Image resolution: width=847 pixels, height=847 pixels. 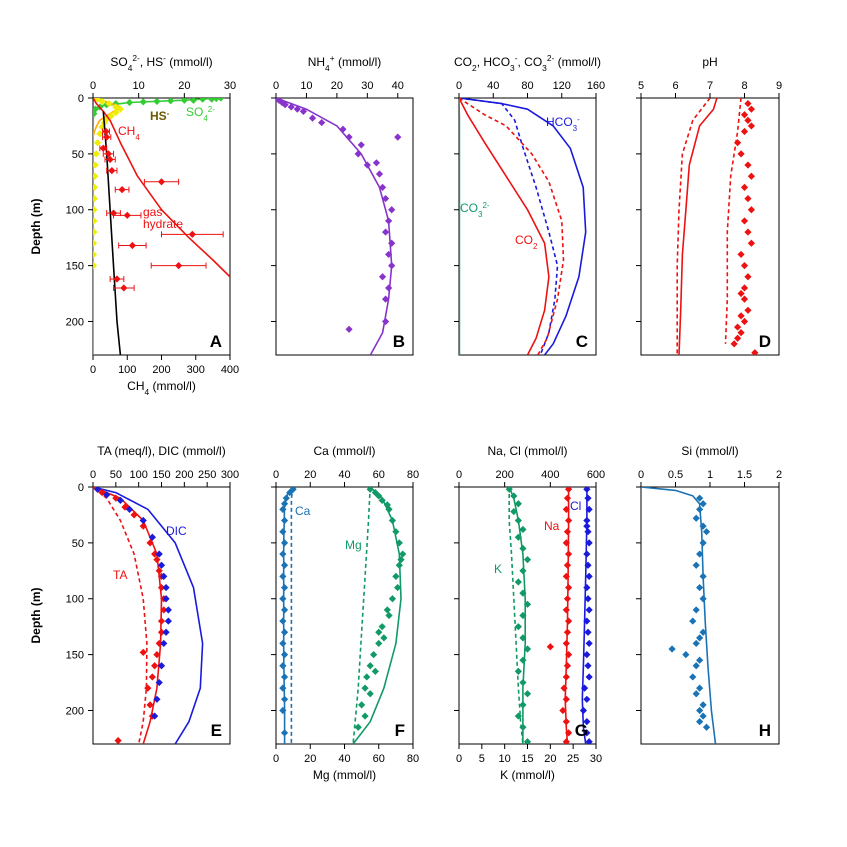 I want to click on top-tick-label: 400, so click(x=550, y=475).